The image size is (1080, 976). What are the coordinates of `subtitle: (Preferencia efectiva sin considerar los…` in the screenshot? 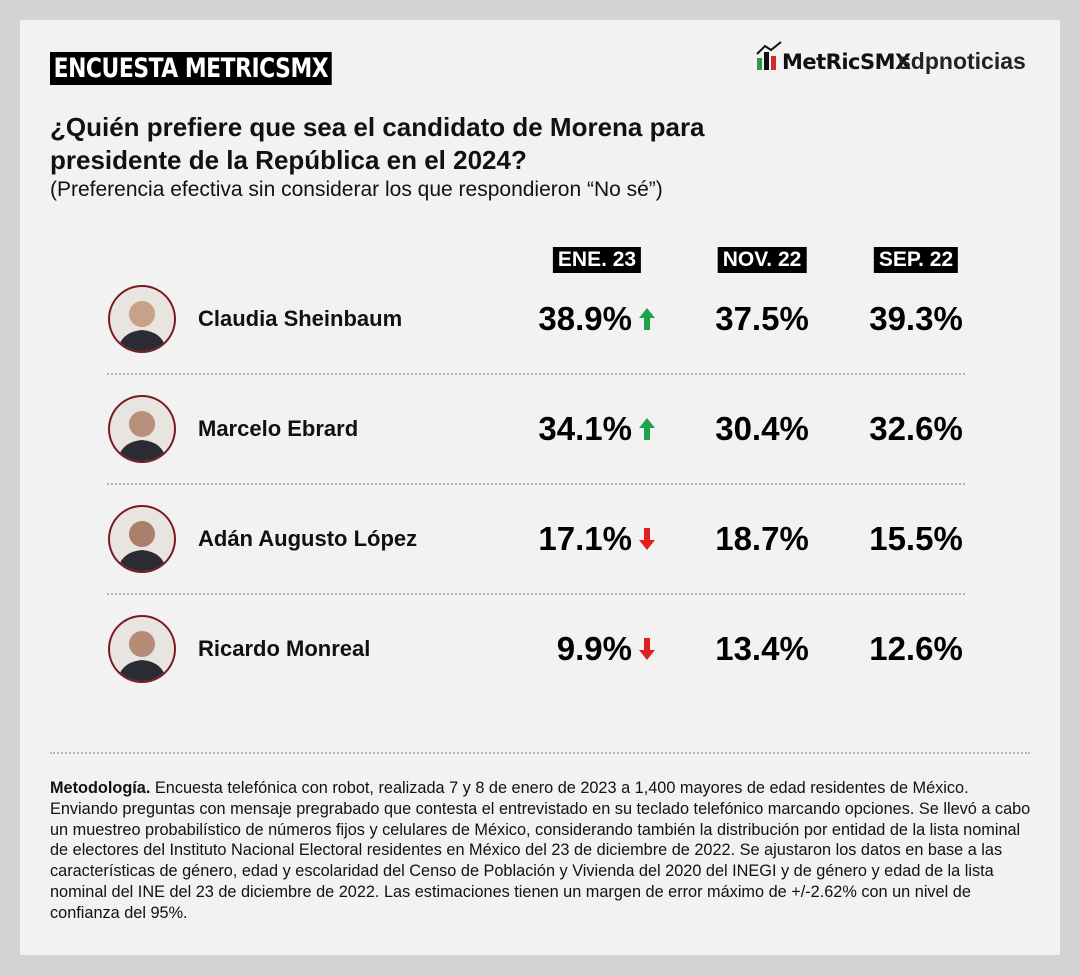 It's located at (356, 189).